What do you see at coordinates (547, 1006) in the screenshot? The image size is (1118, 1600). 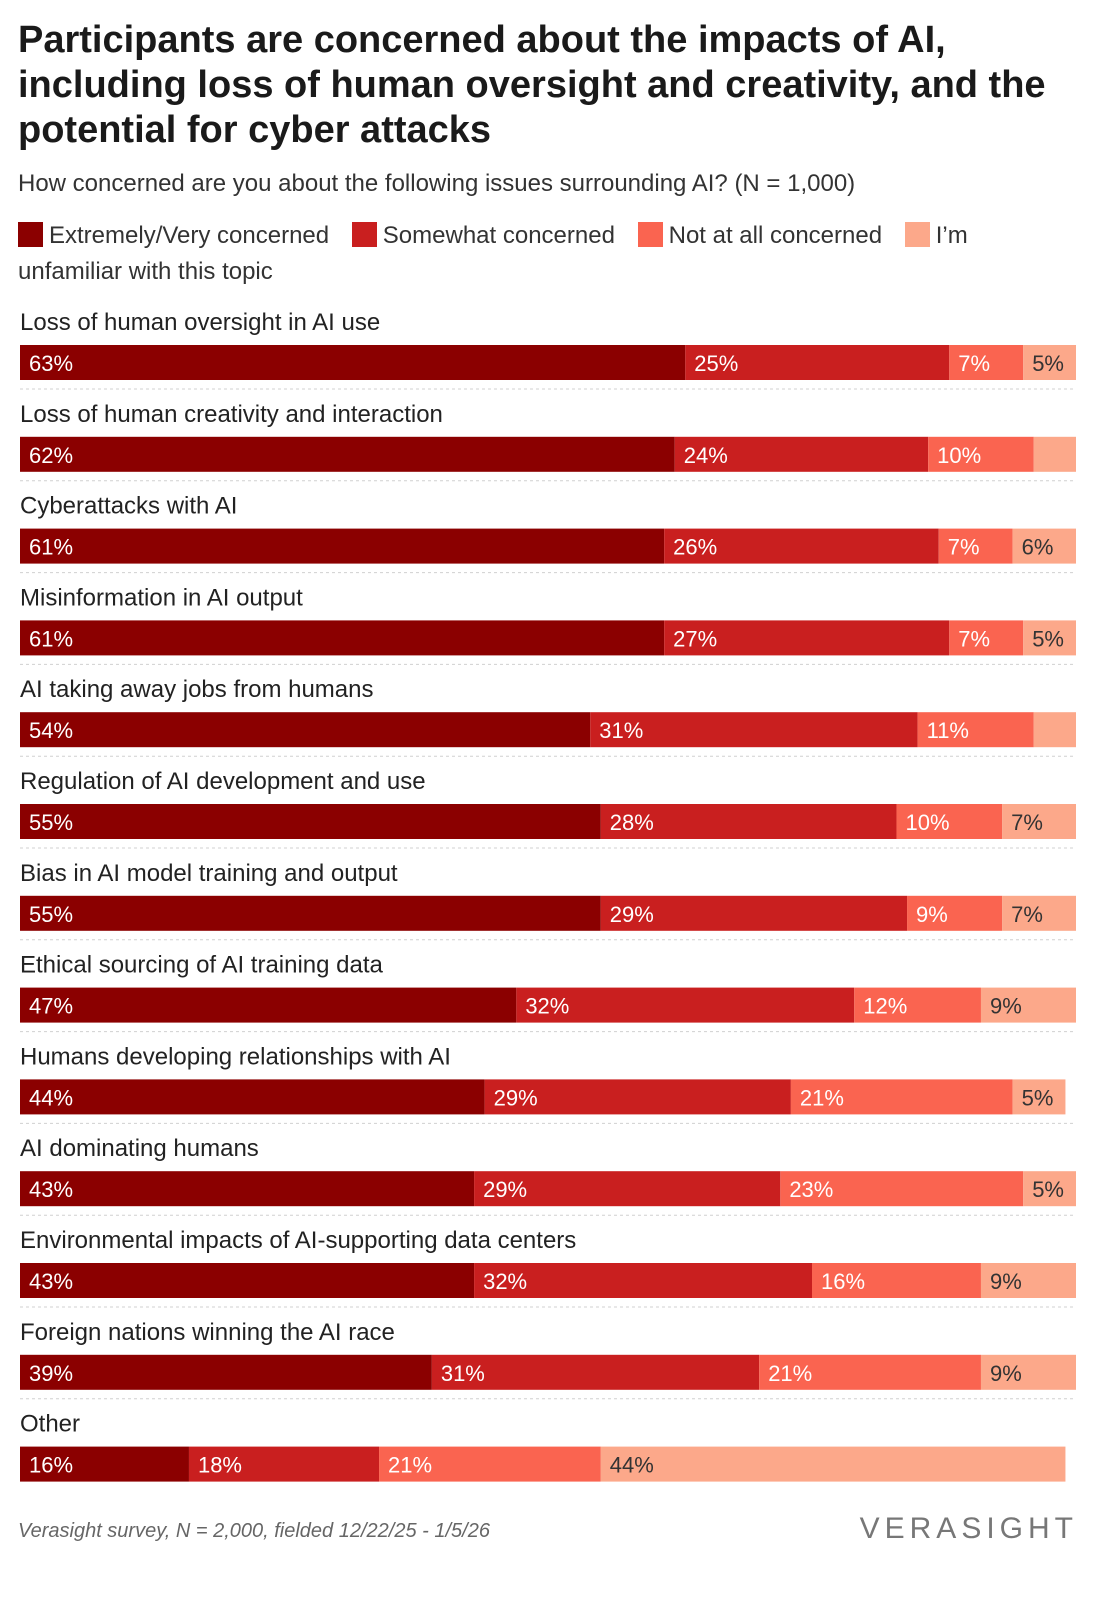 I see `value-label: 32%` at bounding box center [547, 1006].